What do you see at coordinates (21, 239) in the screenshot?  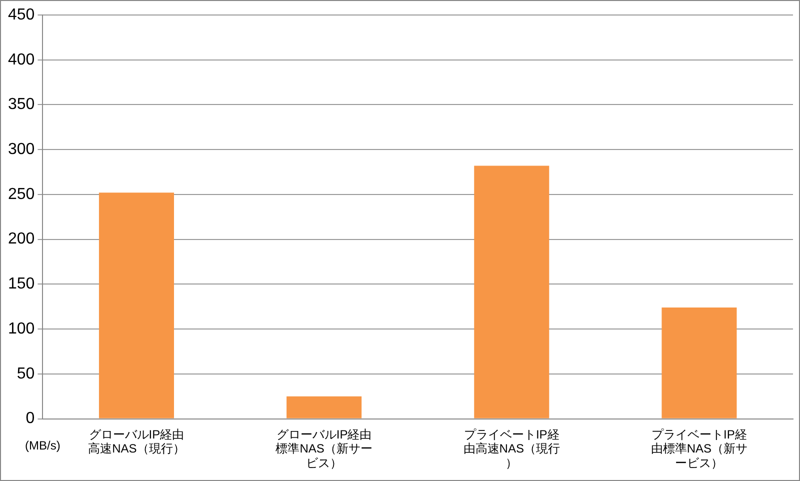 I see `y-tick-label: 200` at bounding box center [21, 239].